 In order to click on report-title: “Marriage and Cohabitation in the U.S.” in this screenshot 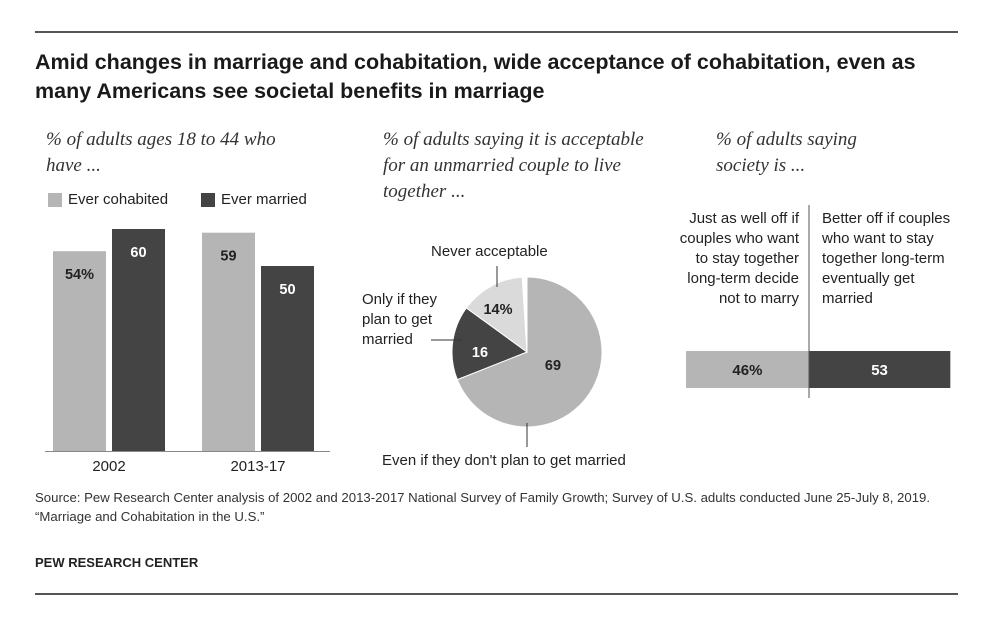, I will do `click(150, 516)`.